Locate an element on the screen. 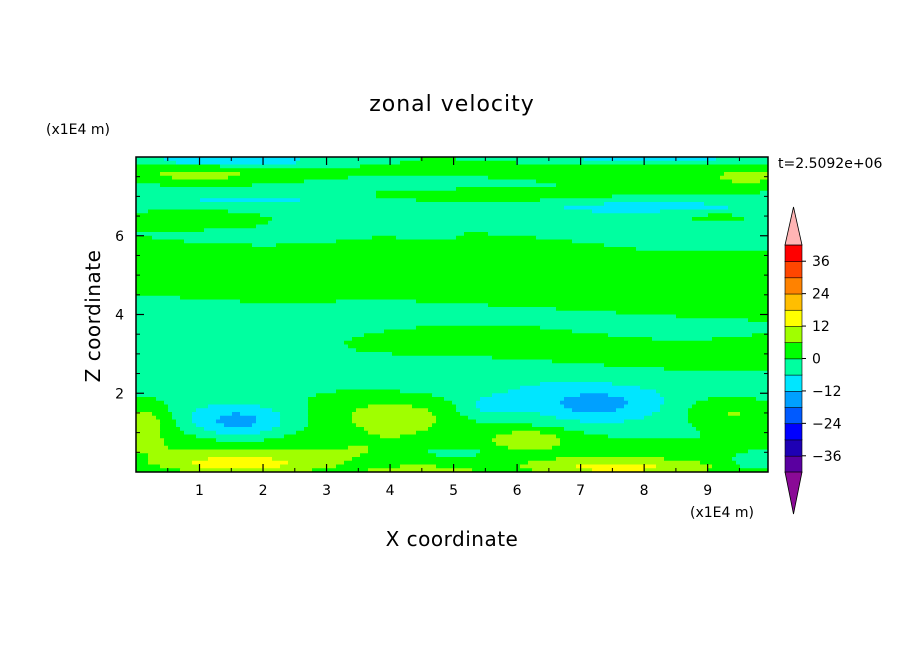 The image size is (904, 654). x-tick-label: 4 is located at coordinates (390, 491).